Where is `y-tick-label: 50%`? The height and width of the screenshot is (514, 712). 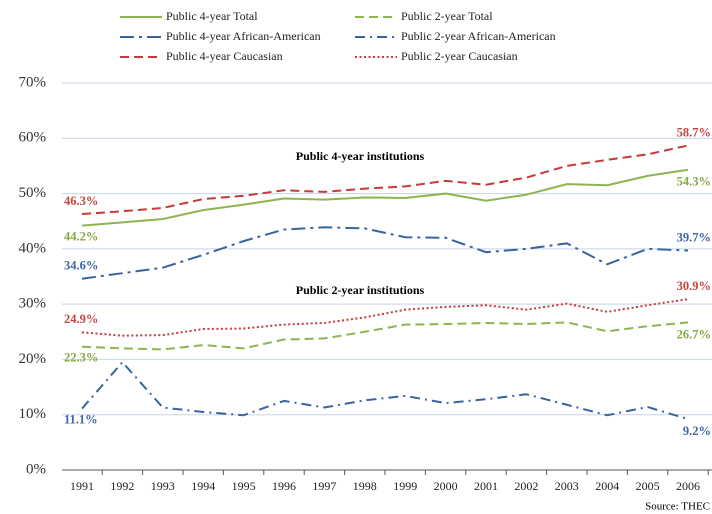 y-tick-label: 50% is located at coordinates (33, 193).